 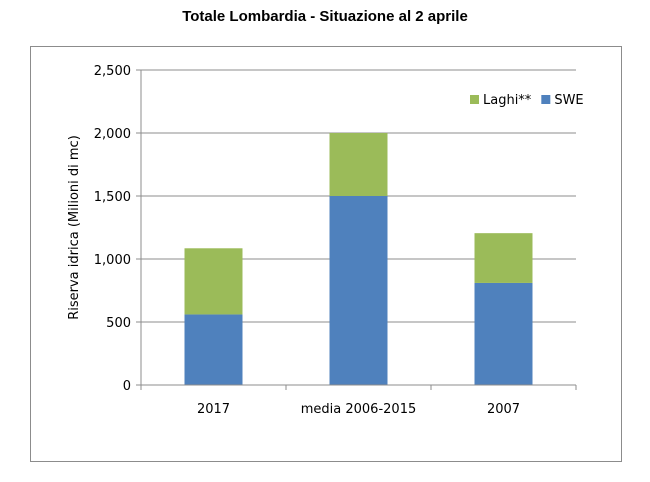 What do you see at coordinates (503, 409) in the screenshot?
I see `x-category-label: 2007` at bounding box center [503, 409].